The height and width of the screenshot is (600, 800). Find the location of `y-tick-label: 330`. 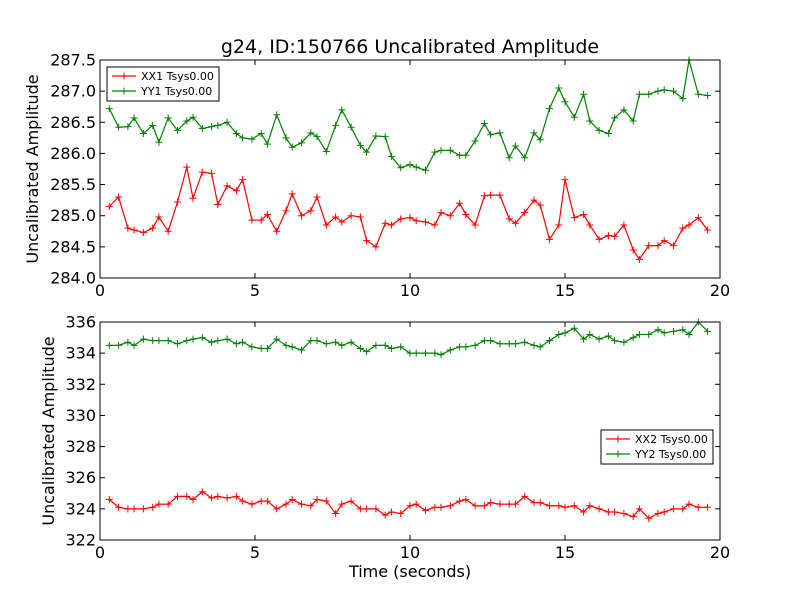

y-tick-label: 330 is located at coordinates (80, 415).